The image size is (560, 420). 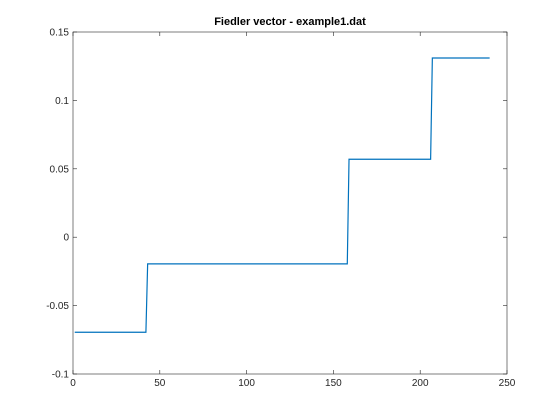 I want to click on x-tick-label: 150, so click(x=333, y=383).